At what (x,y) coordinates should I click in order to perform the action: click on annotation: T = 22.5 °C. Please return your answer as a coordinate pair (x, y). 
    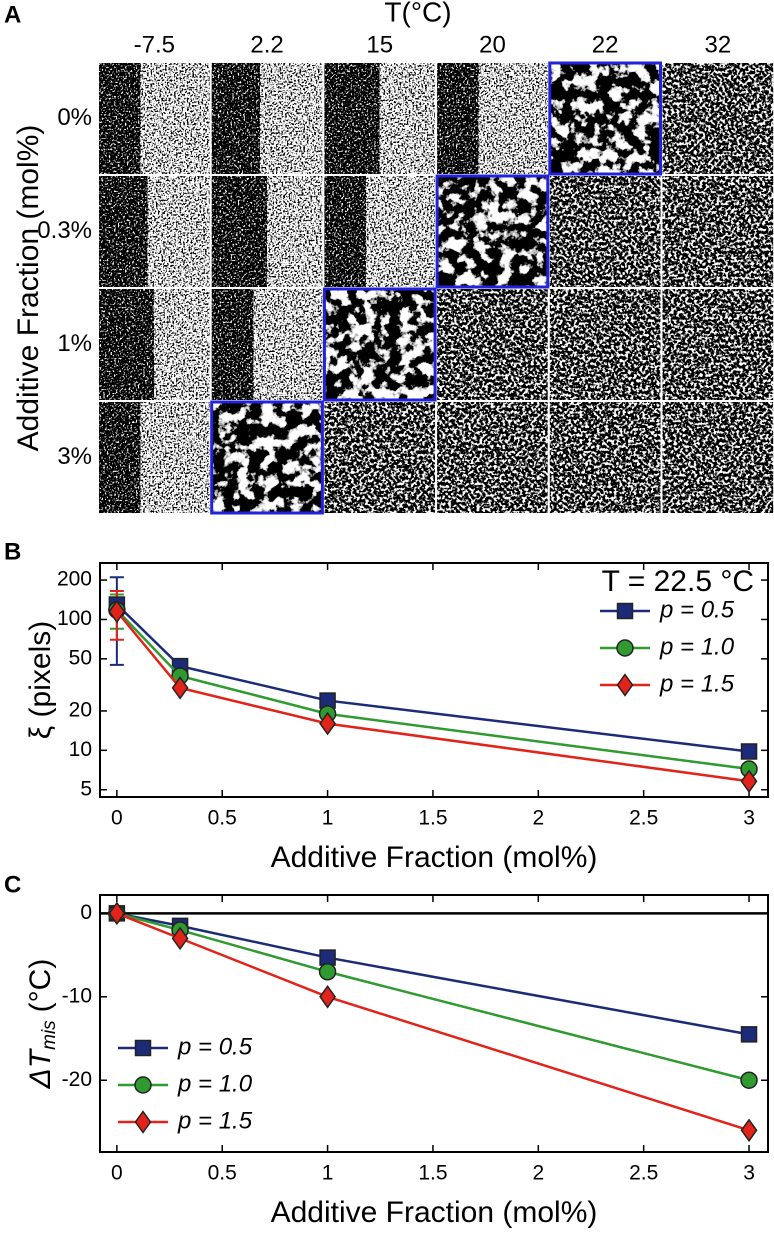
    Looking at the image, I should click on (678, 581).